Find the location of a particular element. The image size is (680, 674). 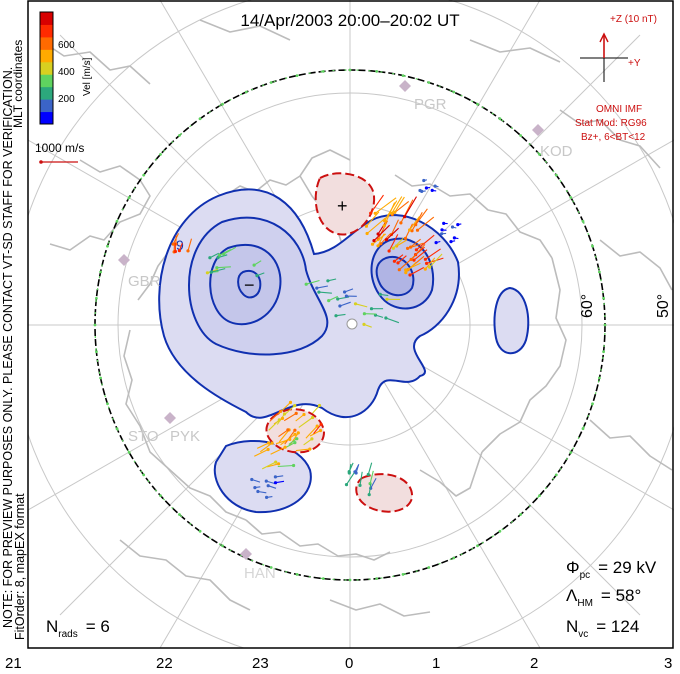

svg-text:Φpc= 29 kV: Φpc = 29 kV is located at coordinates (611, 569).